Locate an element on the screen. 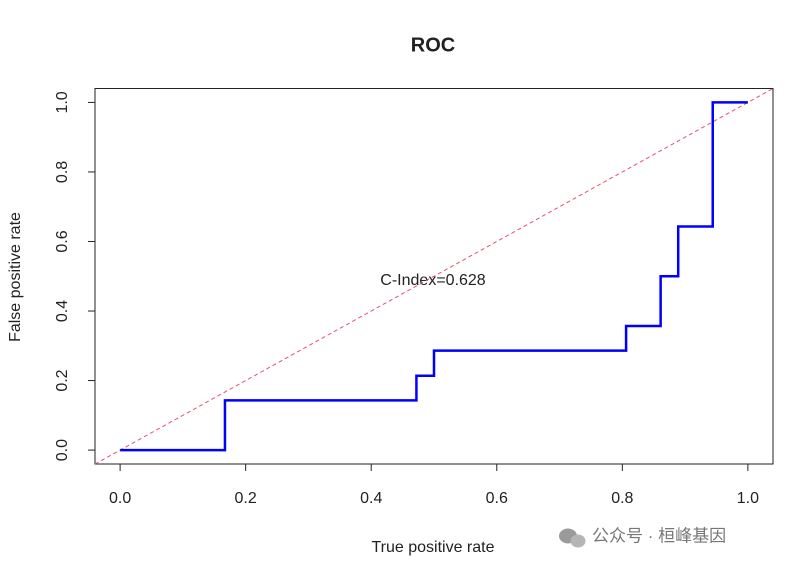 The image size is (798, 567). y-tick-label: 0.0 is located at coordinates (62, 450).